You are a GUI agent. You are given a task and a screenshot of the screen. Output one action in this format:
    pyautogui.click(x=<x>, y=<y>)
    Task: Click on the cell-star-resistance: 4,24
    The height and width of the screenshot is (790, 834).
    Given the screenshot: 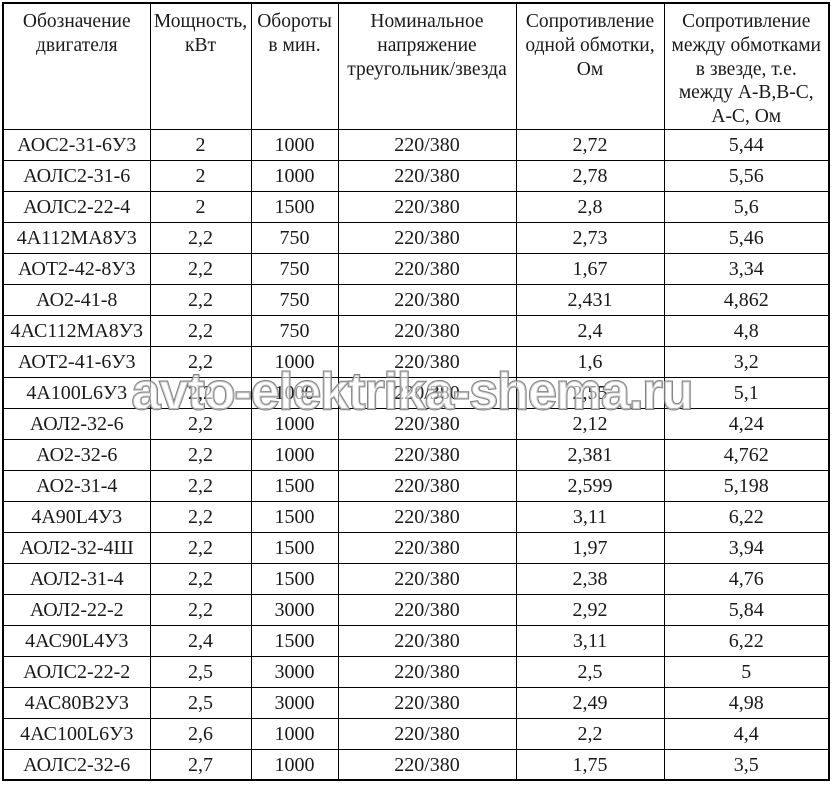 What is the action you would take?
    pyautogui.click(x=746, y=423)
    